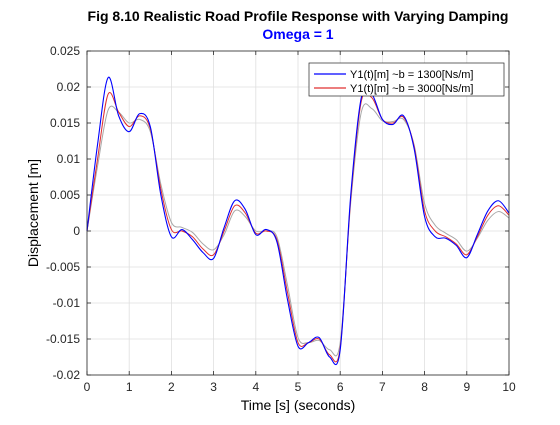 The width and height of the screenshot is (560, 425). I want to click on x-tick-label: 4, so click(255, 387).